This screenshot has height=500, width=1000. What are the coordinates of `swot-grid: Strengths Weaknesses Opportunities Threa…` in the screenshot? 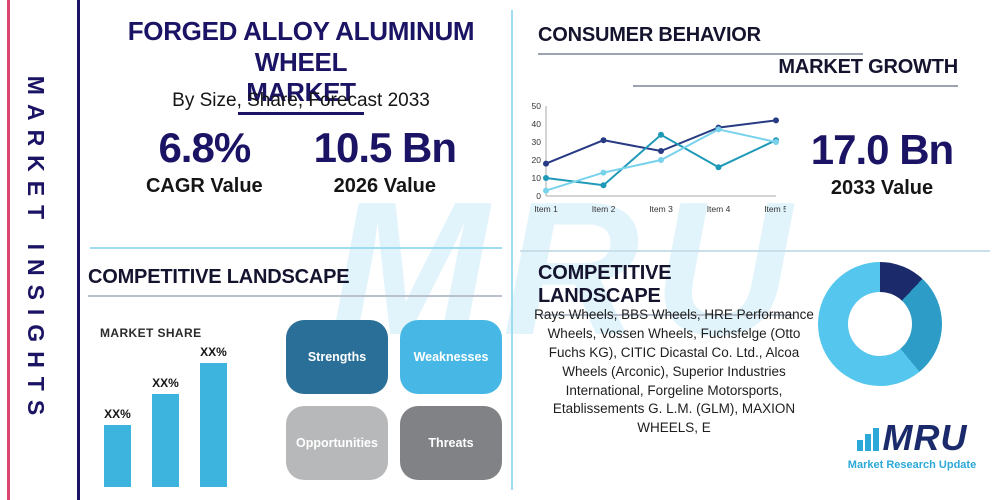 It's located at (394, 400).